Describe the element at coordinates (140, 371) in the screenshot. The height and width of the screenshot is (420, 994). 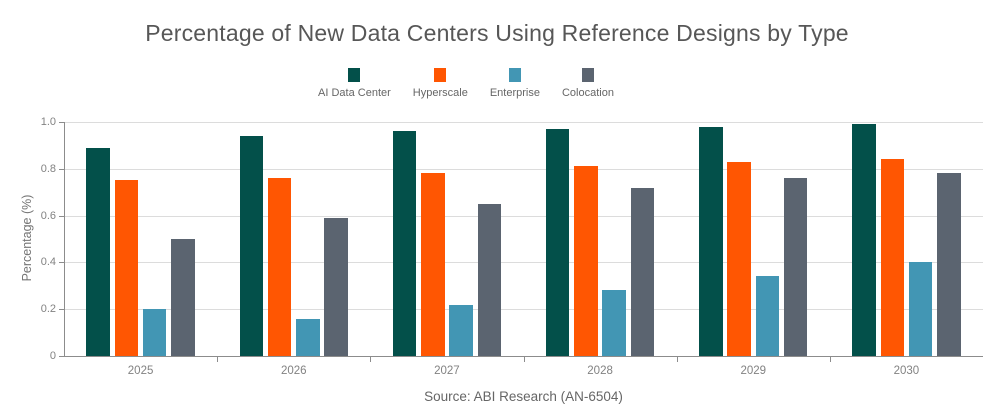
I see `x-tick-label: 2025` at that location.